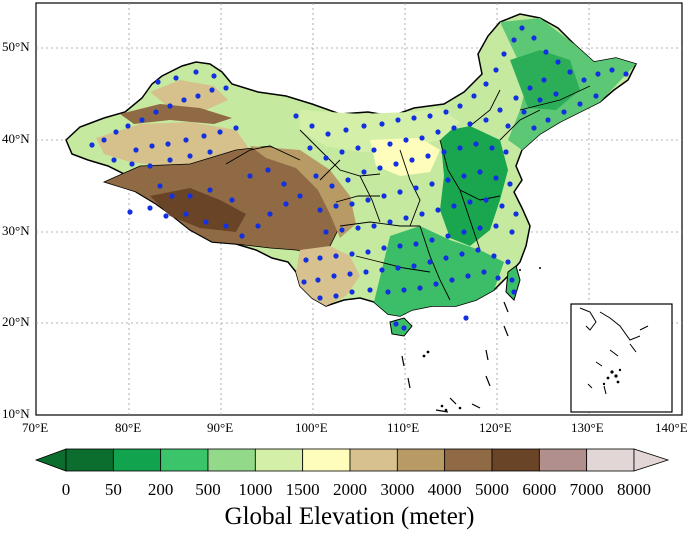 Image resolution: width=699 pixels, height=535 pixels. Describe the element at coordinates (303, 192) in the screenshot. I see `qinghai-highland` at that location.